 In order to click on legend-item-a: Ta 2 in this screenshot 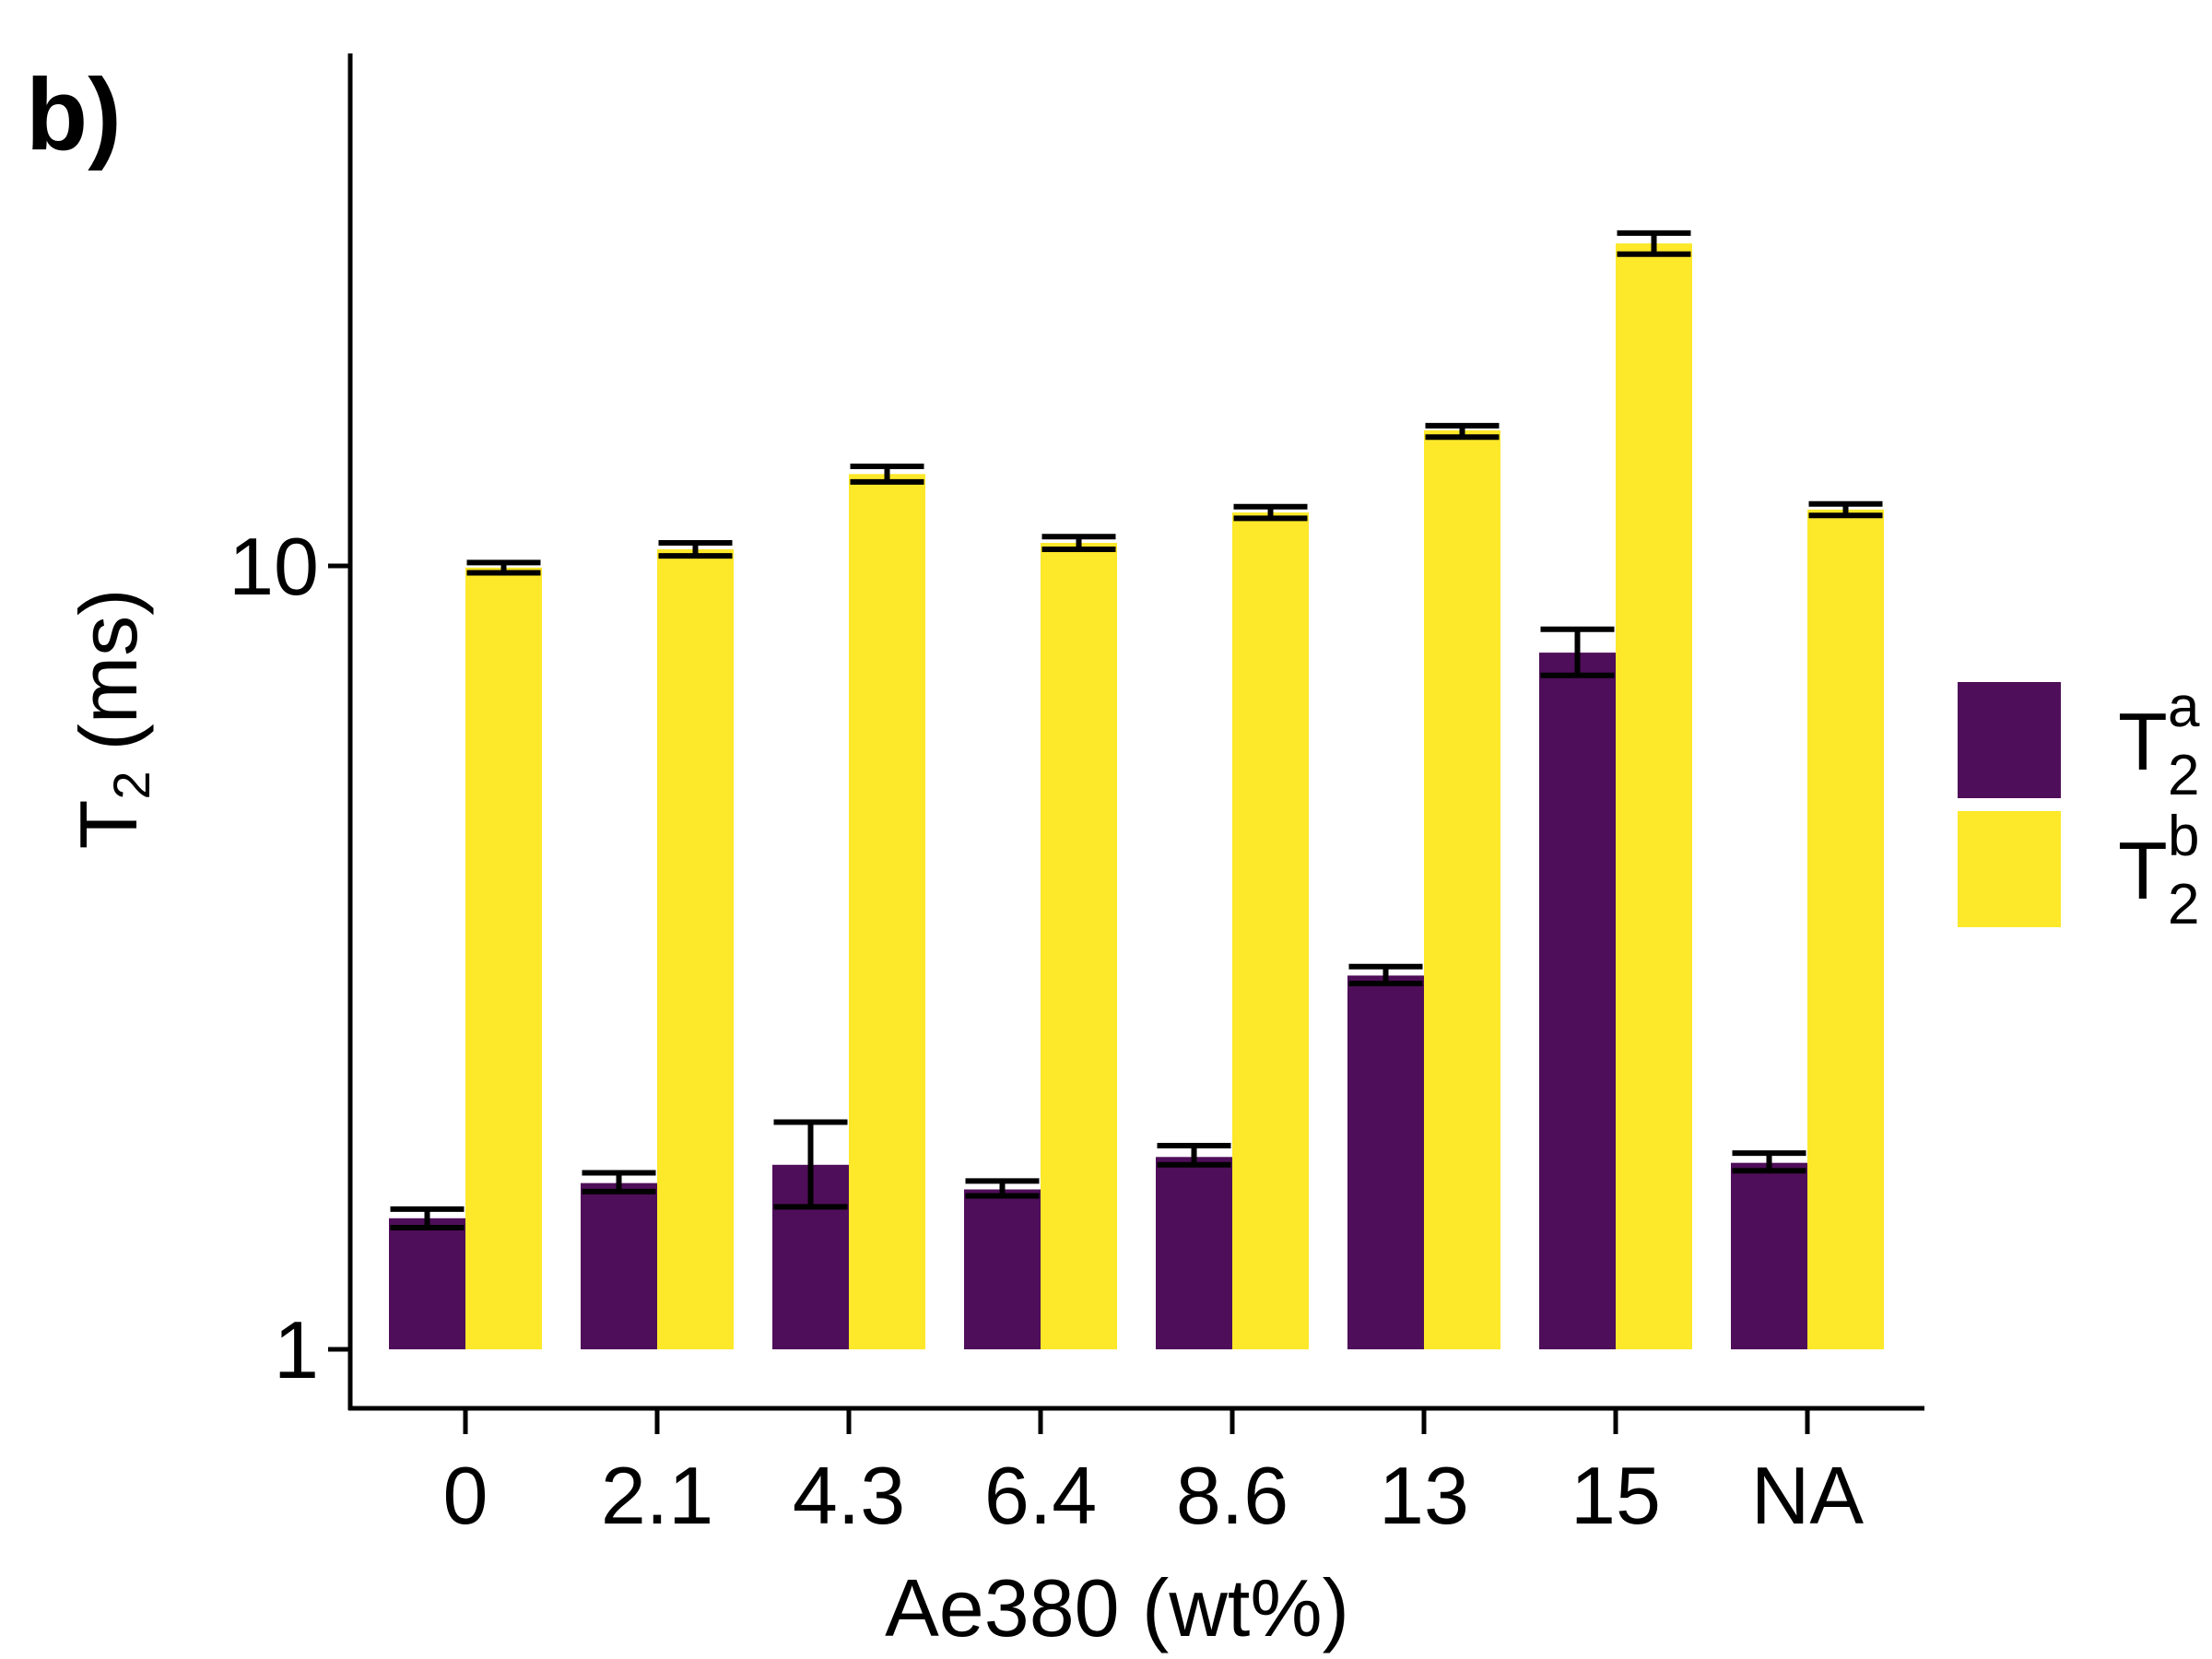, I will do `click(2079, 741)`.